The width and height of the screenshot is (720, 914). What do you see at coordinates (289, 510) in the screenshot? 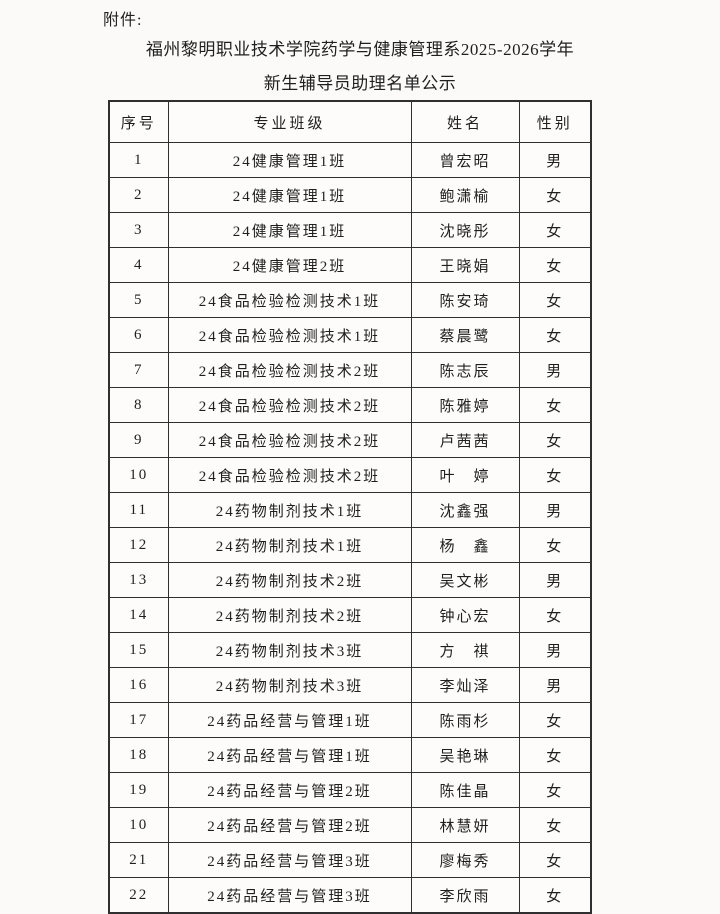
I see `class-cell: 24药物制剂技术1班` at bounding box center [289, 510].